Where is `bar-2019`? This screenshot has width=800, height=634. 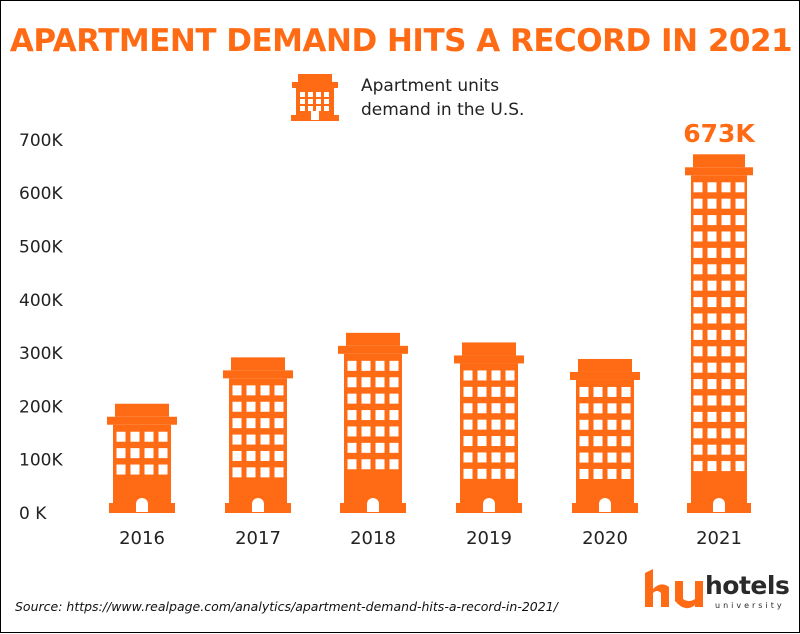 bar-2019 is located at coordinates (489, 427).